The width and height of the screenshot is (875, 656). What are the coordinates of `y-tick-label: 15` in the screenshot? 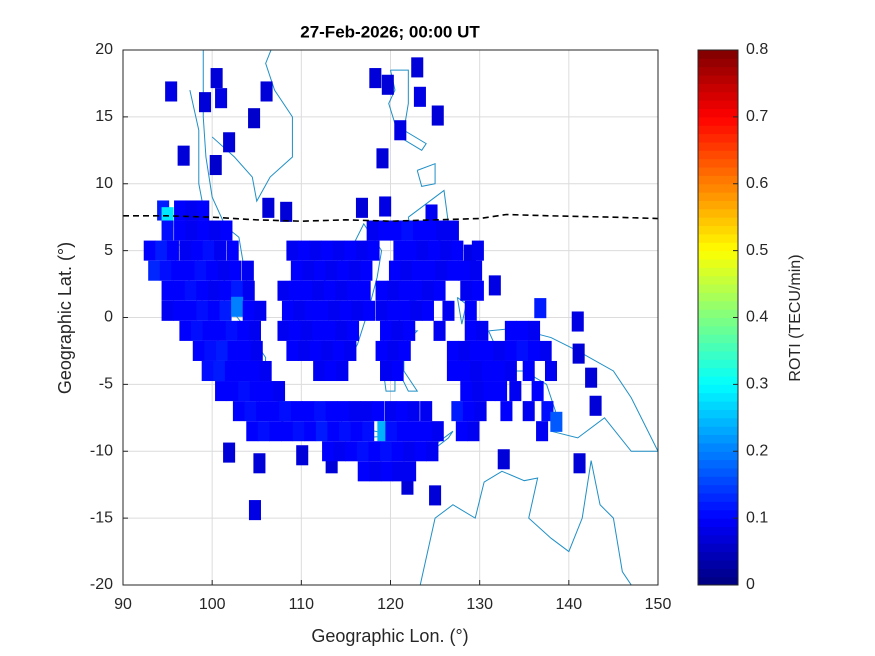 It's located at (104, 116).